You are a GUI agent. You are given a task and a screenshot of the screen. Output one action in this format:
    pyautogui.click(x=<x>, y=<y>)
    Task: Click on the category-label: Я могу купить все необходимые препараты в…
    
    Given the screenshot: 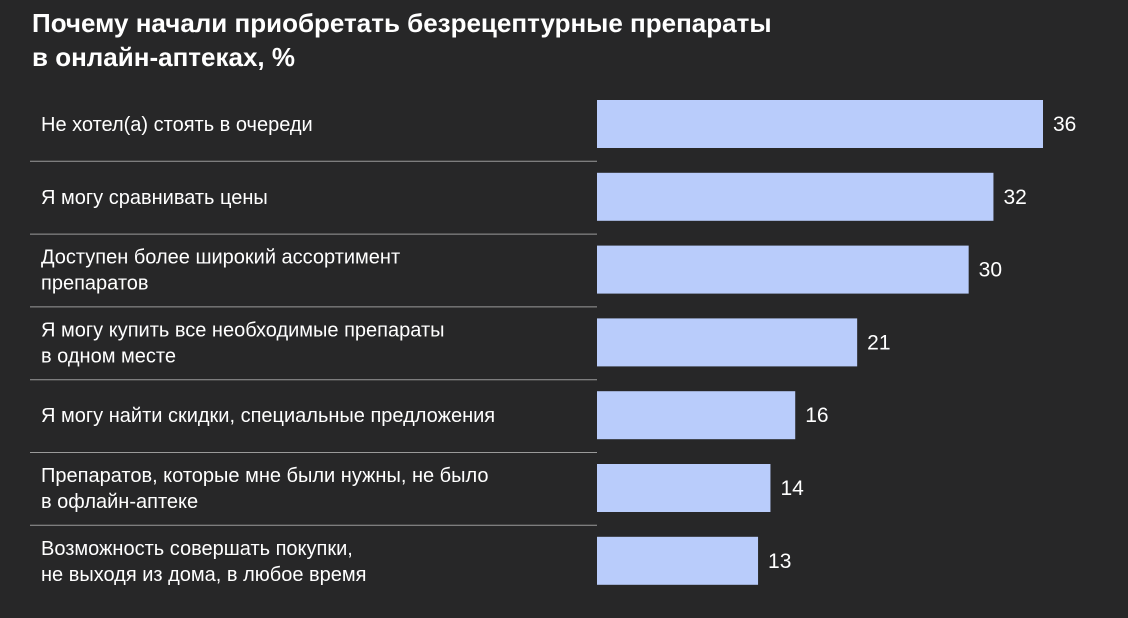 What is the action you would take?
    pyautogui.click(x=242, y=343)
    